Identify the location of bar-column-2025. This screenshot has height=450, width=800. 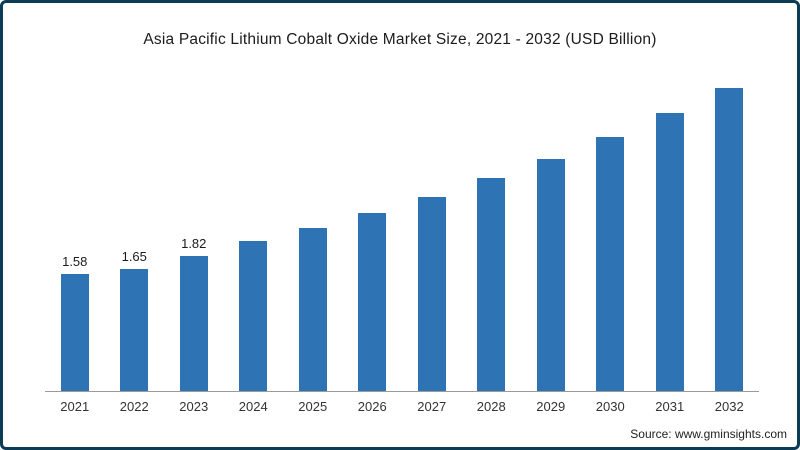
(313, 309).